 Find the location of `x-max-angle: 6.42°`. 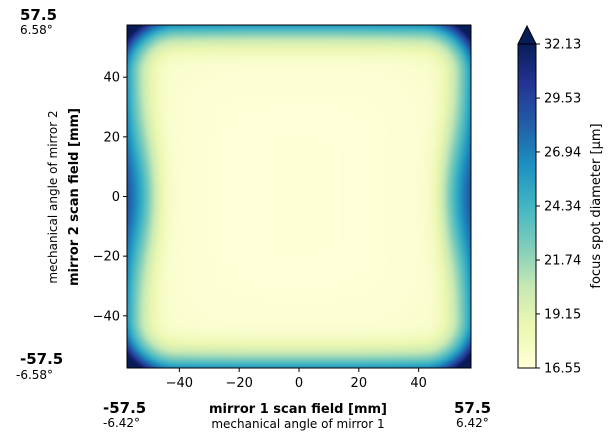

x-max-angle: 6.42° is located at coordinates (472, 423).